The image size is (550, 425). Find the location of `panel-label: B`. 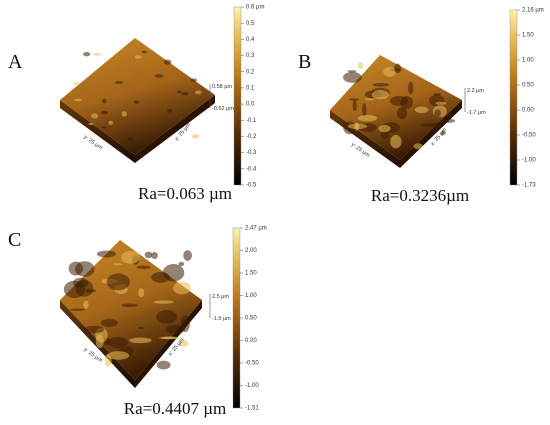

panel-label: B is located at coordinates (304, 62).